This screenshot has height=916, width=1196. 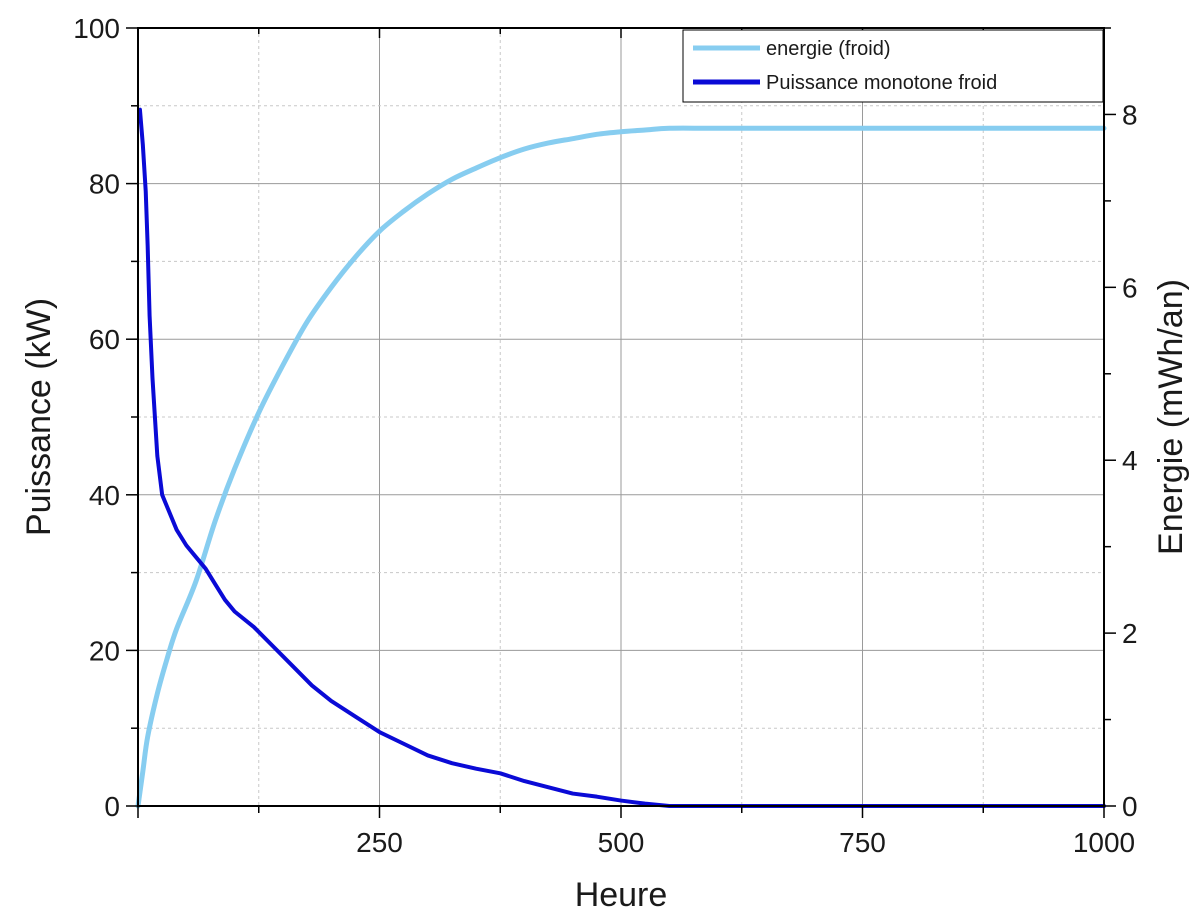 What do you see at coordinates (104, 650) in the screenshot?
I see `y-left-tick-label: 20` at bounding box center [104, 650].